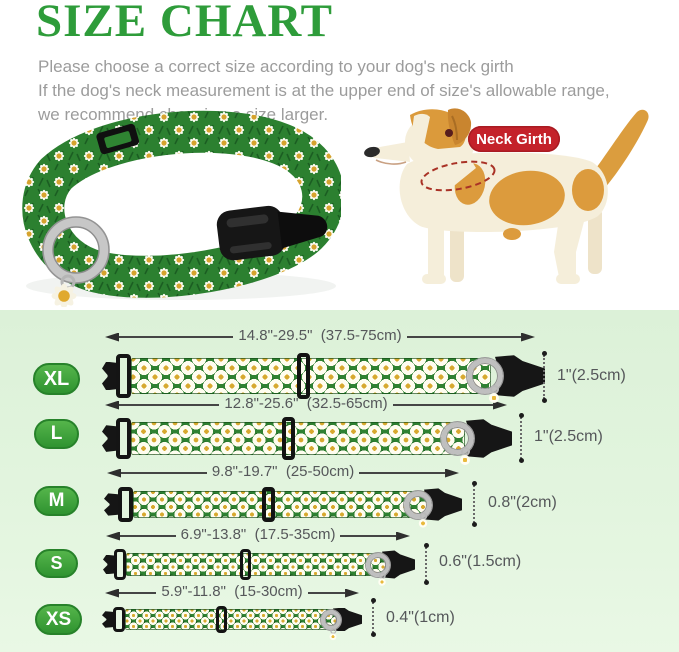 The image size is (679, 652). Describe the element at coordinates (181, 208) in the screenshot. I see `collar-product-photo` at that location.